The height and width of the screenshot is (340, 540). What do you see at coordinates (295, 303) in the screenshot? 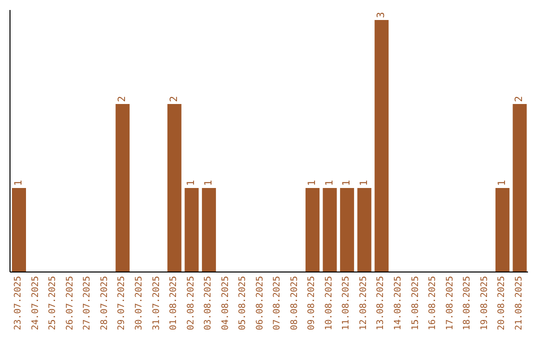
I see `x-tick-label: 08.08.2025` at bounding box center [295, 303].